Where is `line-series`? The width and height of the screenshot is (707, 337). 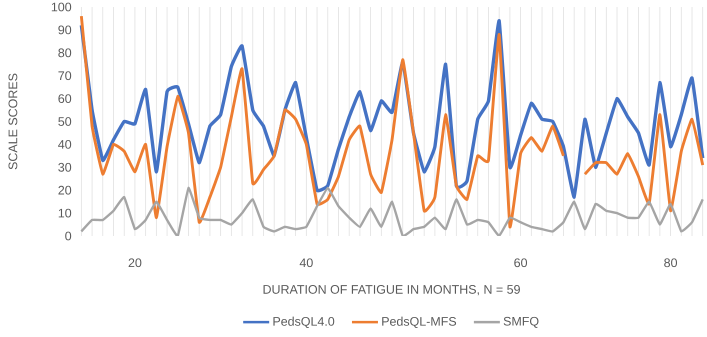
line-series is located at coordinates (392, 211).